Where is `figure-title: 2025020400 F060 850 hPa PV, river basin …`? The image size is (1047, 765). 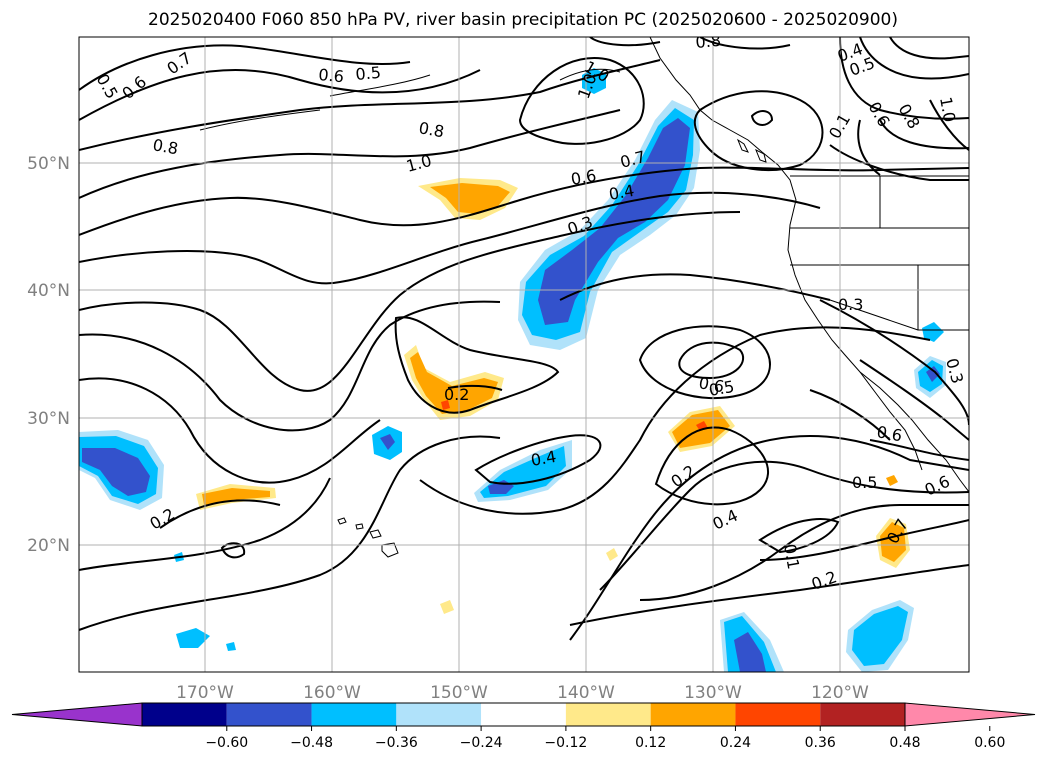
figure-title: 2025020400 F060 850 hPa PV, river basin … is located at coordinates (523, 20).